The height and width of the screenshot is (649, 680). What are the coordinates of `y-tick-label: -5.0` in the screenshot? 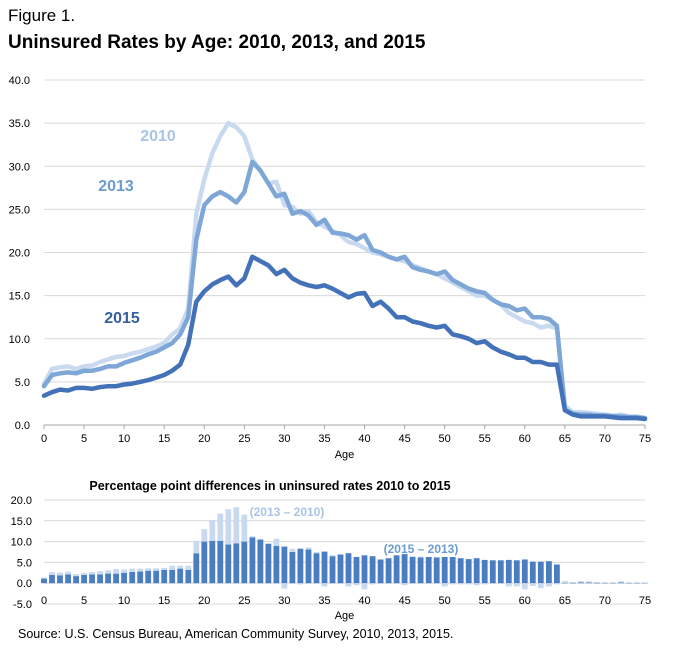 It's located at (22, 605).